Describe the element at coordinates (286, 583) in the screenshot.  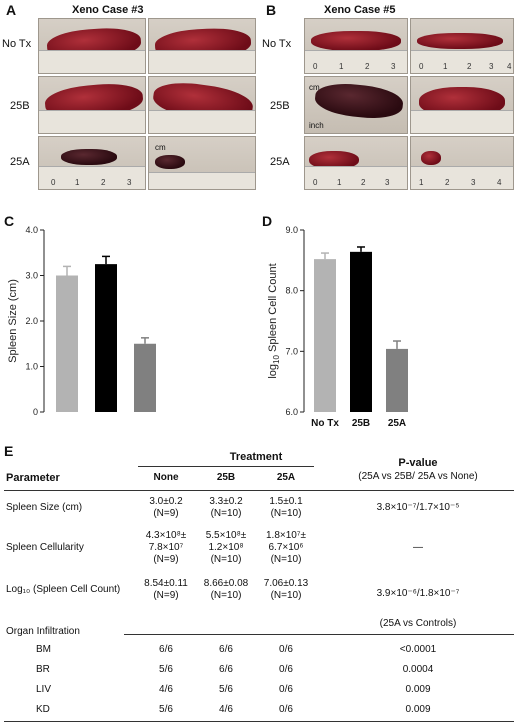
I see `cell-25a: 7.06±0.13` at that location.